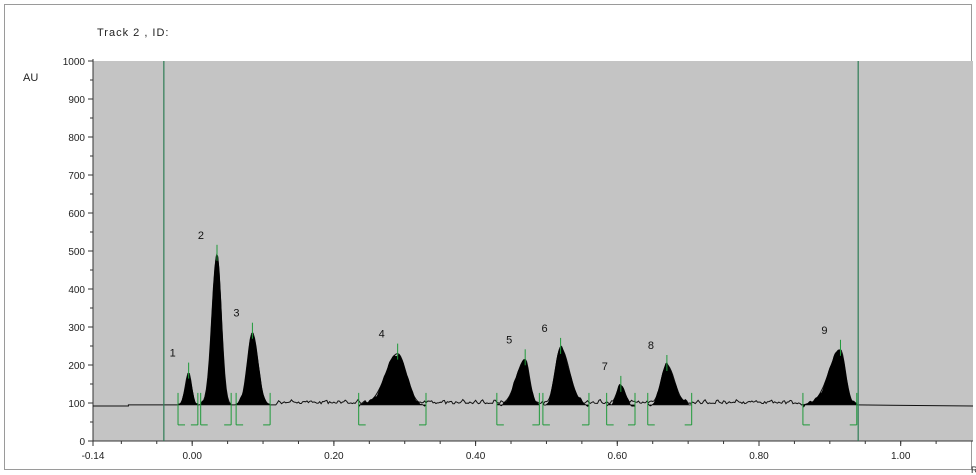 Image resolution: width=976 pixels, height=475 pixels. I want to click on peak-label: 7, so click(605, 367).